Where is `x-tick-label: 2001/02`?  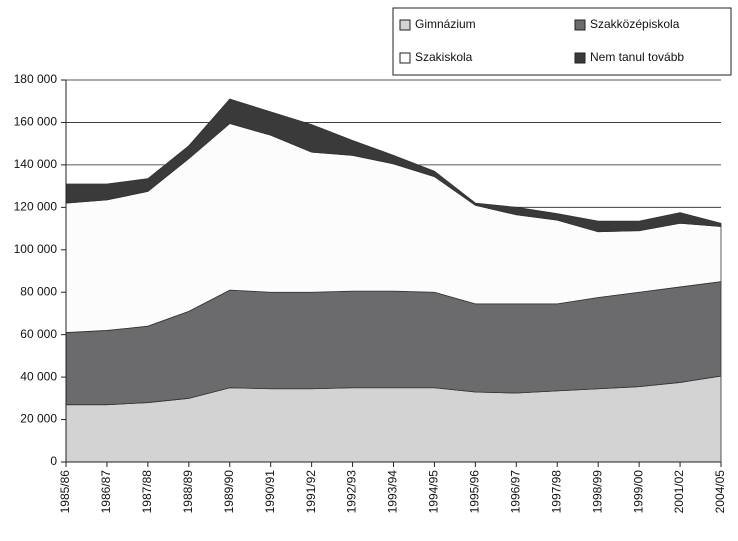 x-tick-label: 2001/02 is located at coordinates (679, 492).